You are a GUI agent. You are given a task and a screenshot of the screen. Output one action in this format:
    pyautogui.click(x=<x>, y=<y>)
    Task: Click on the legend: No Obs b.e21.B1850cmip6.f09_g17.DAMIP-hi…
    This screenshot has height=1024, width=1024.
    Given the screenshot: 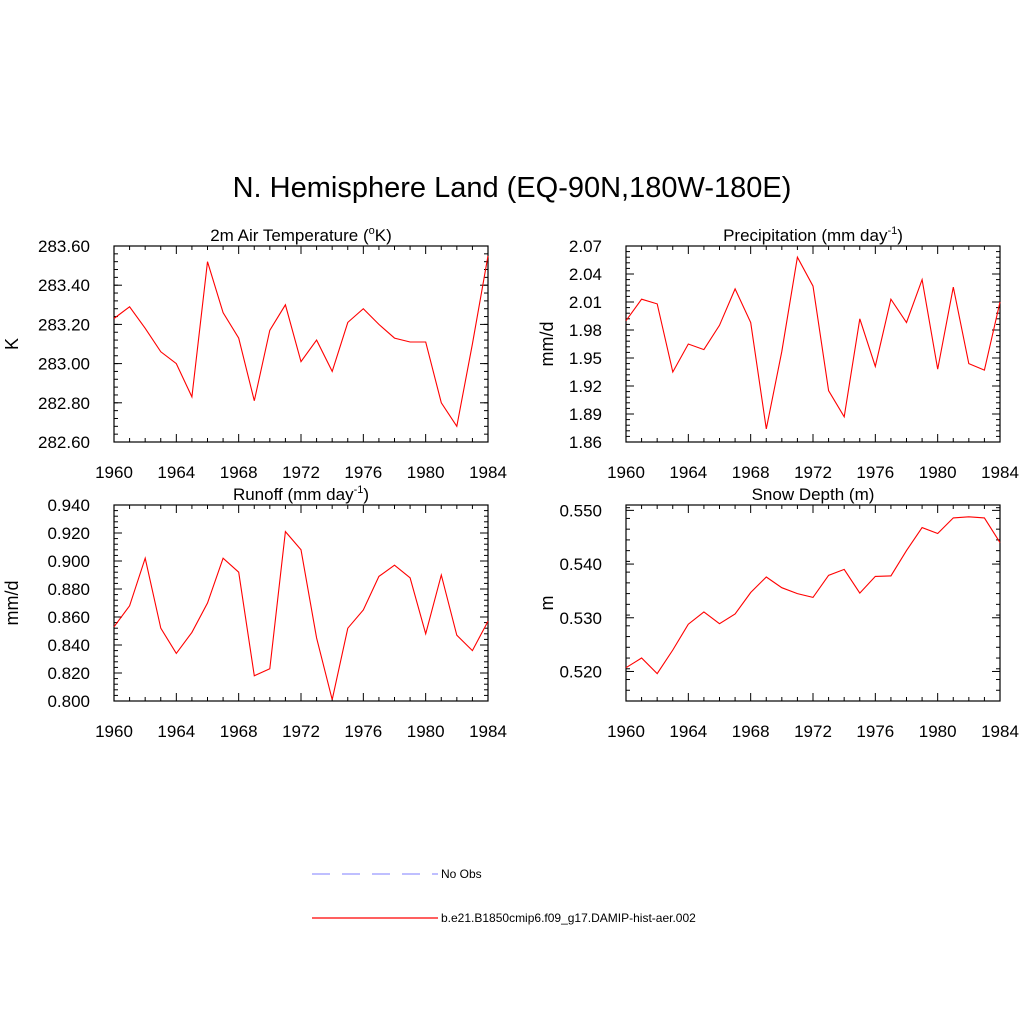 What is the action you would take?
    pyautogui.click(x=504, y=896)
    